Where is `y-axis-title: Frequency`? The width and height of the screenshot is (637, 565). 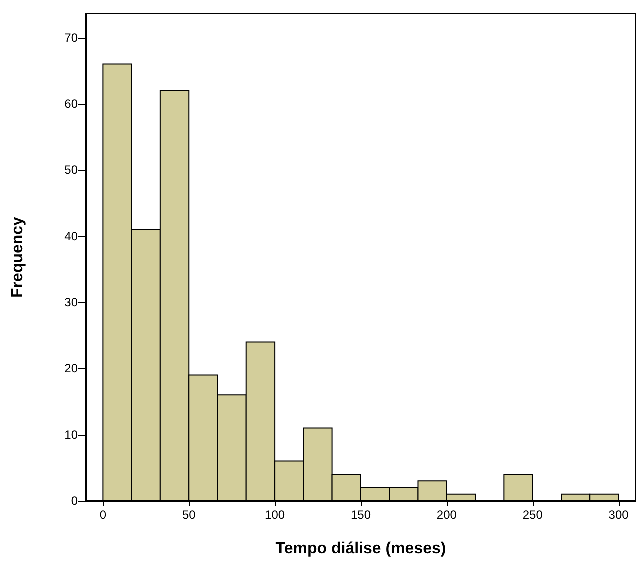 y-axis-title: Frequency is located at coordinates (18, 257).